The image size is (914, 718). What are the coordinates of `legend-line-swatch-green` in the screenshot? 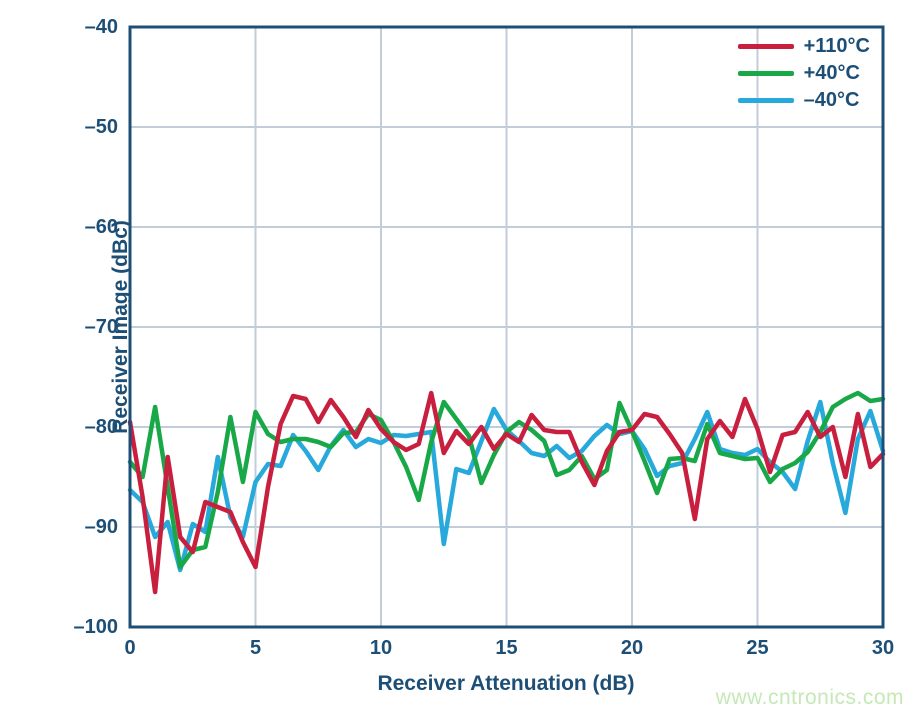 It's located at (765, 73).